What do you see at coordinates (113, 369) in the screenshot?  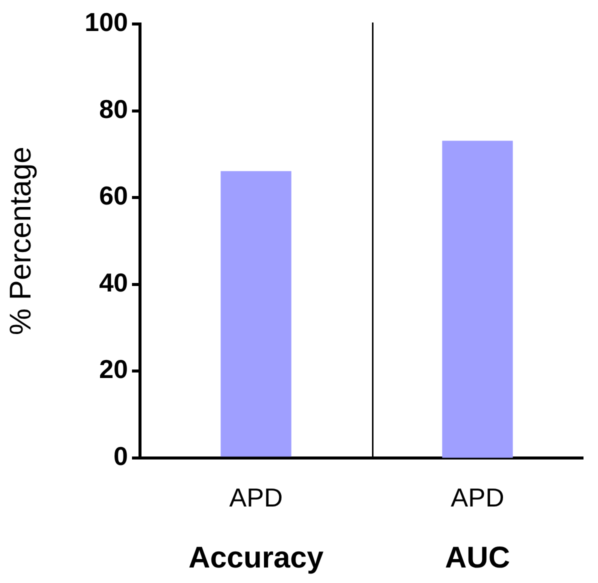 I see `y-tick-label: 20` at bounding box center [113, 369].